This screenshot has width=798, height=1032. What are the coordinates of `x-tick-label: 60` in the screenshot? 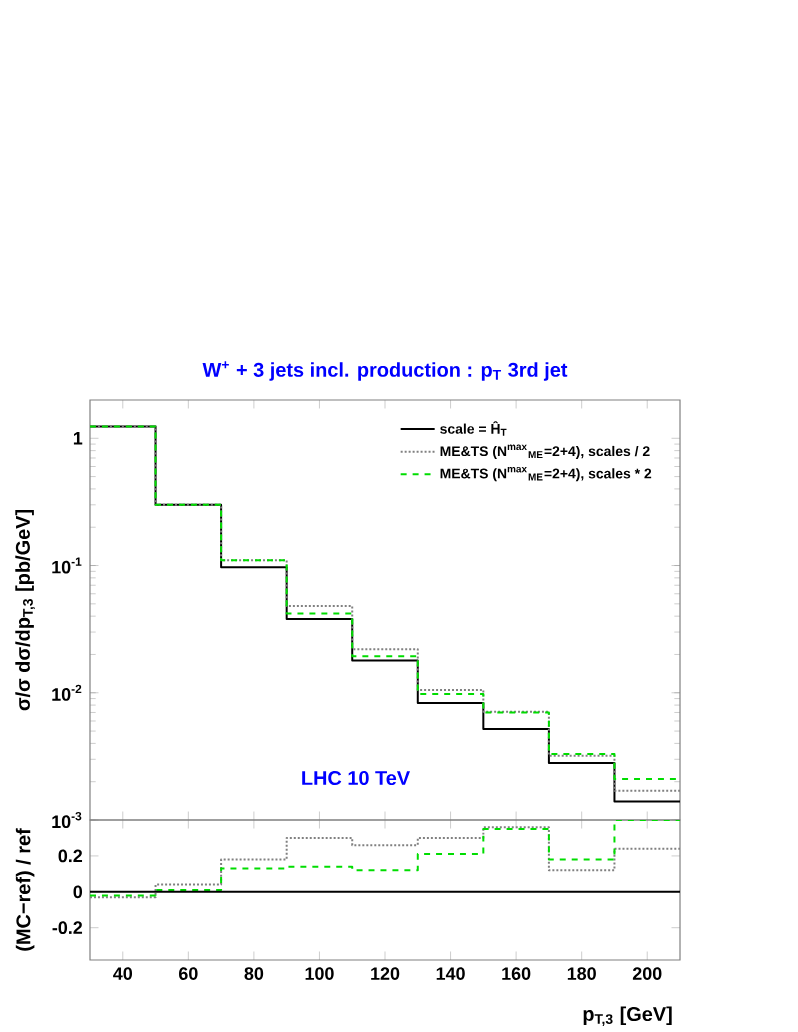 It's located at (188, 973).